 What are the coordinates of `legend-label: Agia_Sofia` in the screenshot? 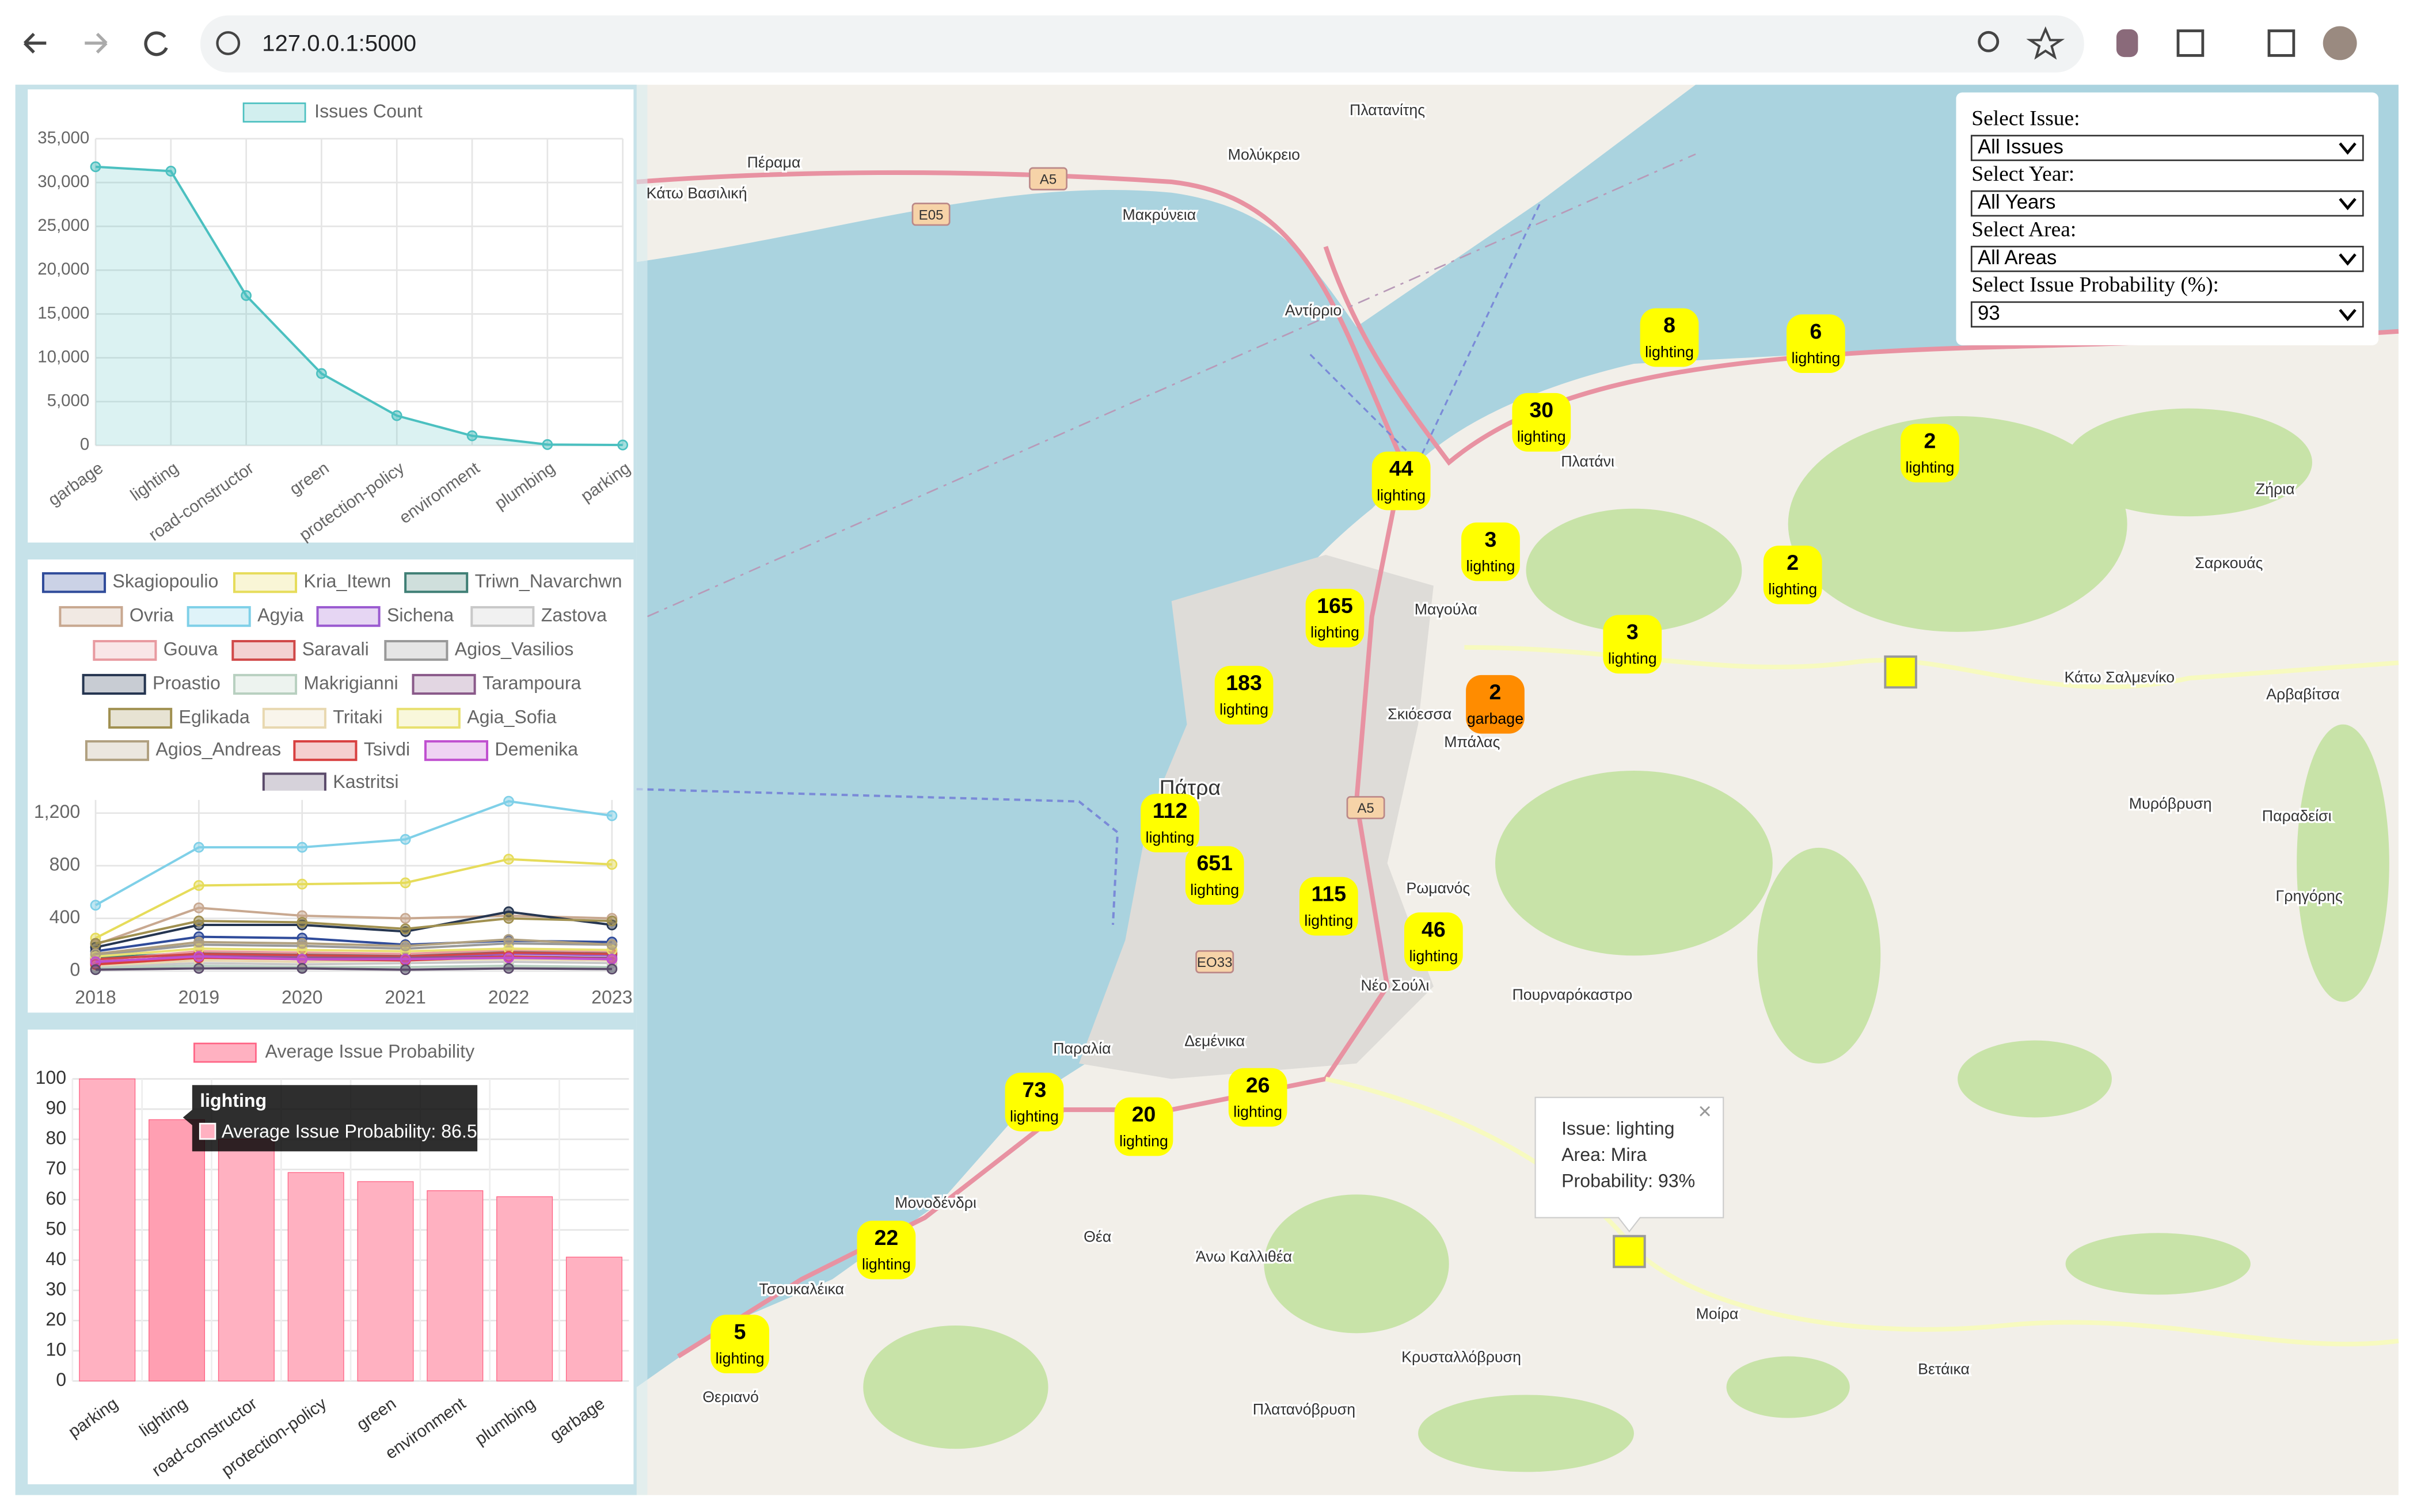 It's located at (512, 716).